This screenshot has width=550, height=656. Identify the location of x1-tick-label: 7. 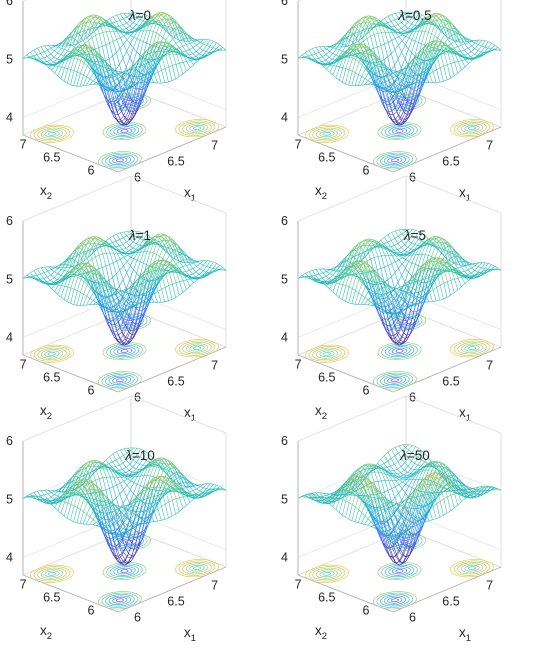
(489, 145).